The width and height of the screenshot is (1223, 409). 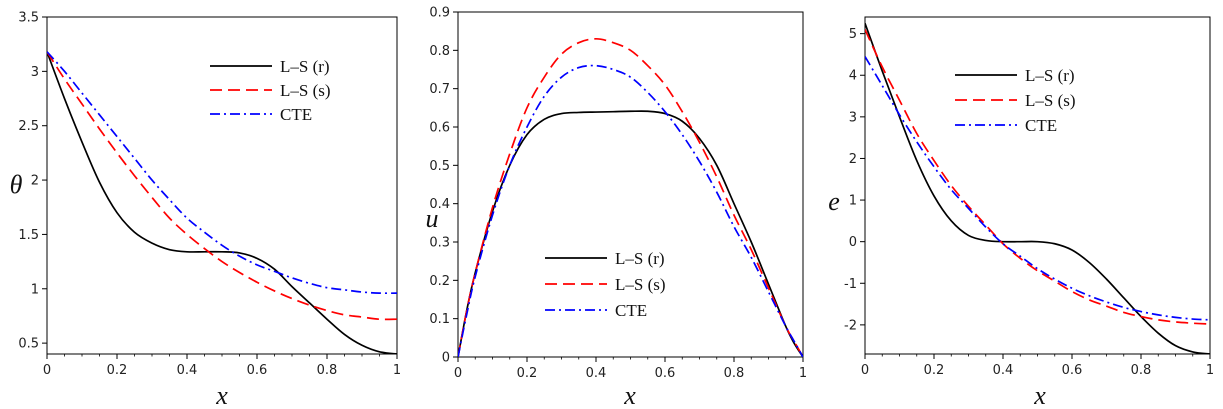 What do you see at coordinates (439, 204) in the screenshot?
I see `y-tick-label: 0.4` at bounding box center [439, 204].